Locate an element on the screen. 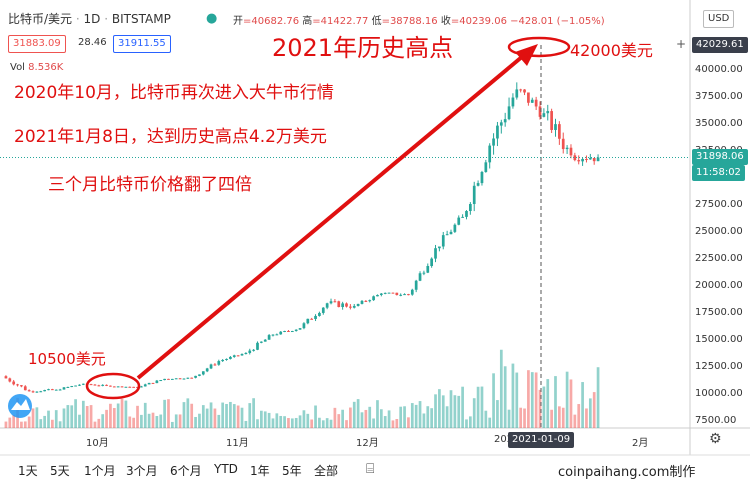 The image size is (750, 490). settings-gear-icon: ⚙ is located at coordinates (715, 439).